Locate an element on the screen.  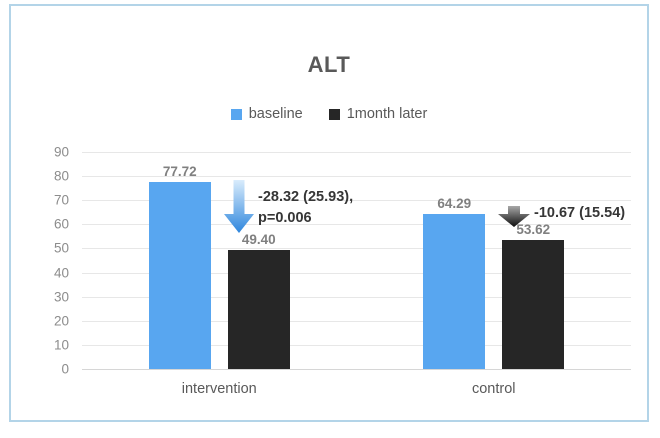
legend-swatch-1month-later is located at coordinates (334, 114).